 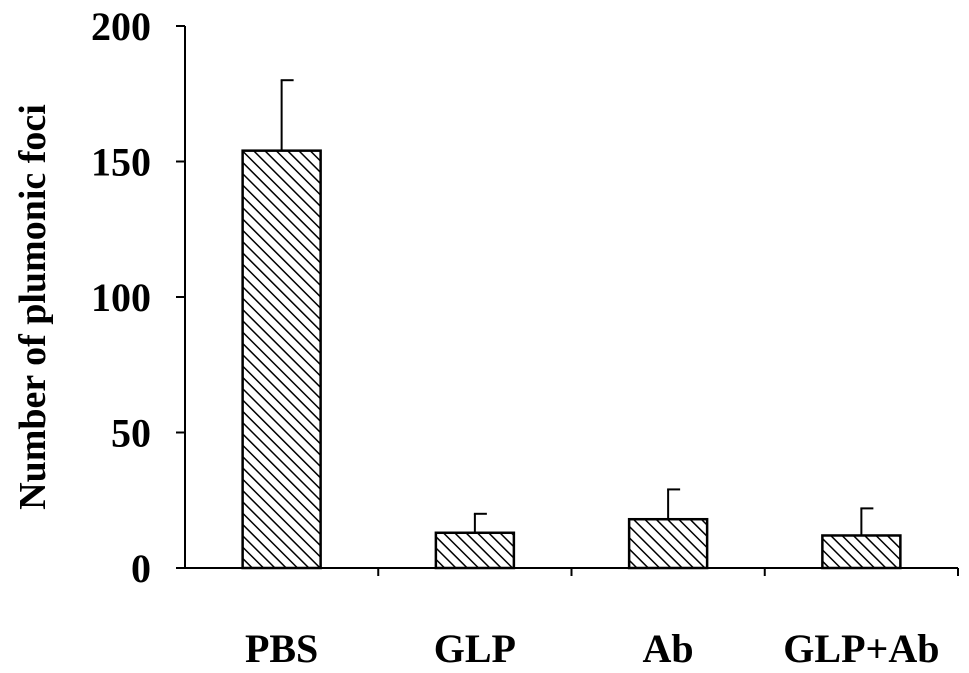 What do you see at coordinates (668, 543) in the screenshot?
I see `bar-ab` at bounding box center [668, 543].